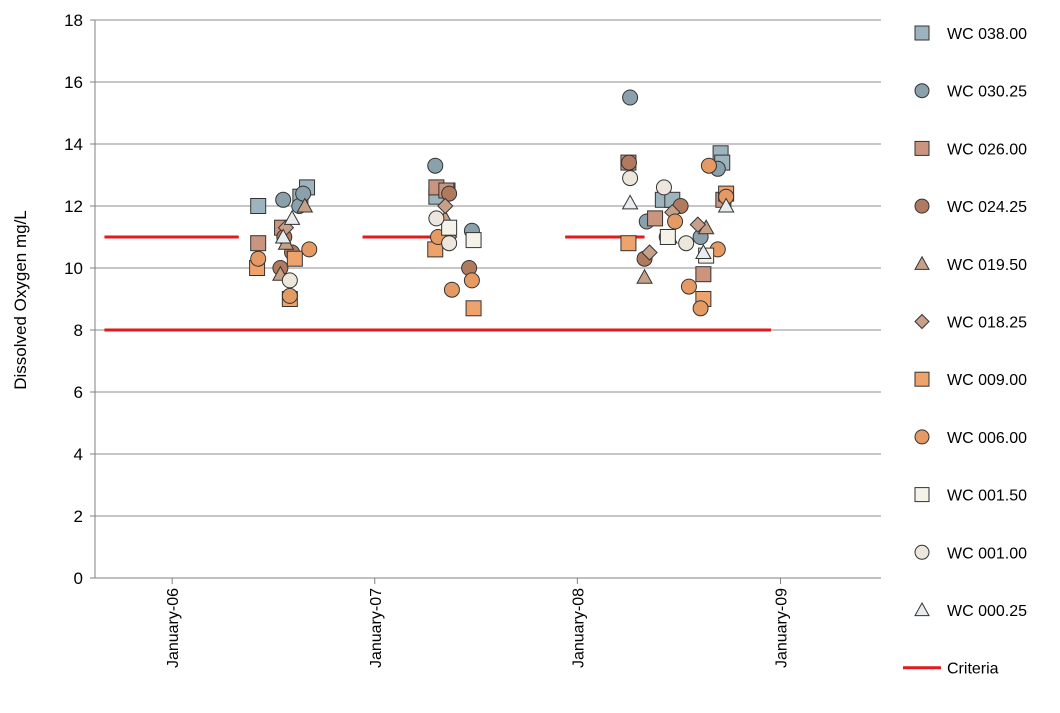 This screenshot has width=1060, height=713. What do you see at coordinates (78, 330) in the screenshot?
I see `y-tick-label: 8` at bounding box center [78, 330].